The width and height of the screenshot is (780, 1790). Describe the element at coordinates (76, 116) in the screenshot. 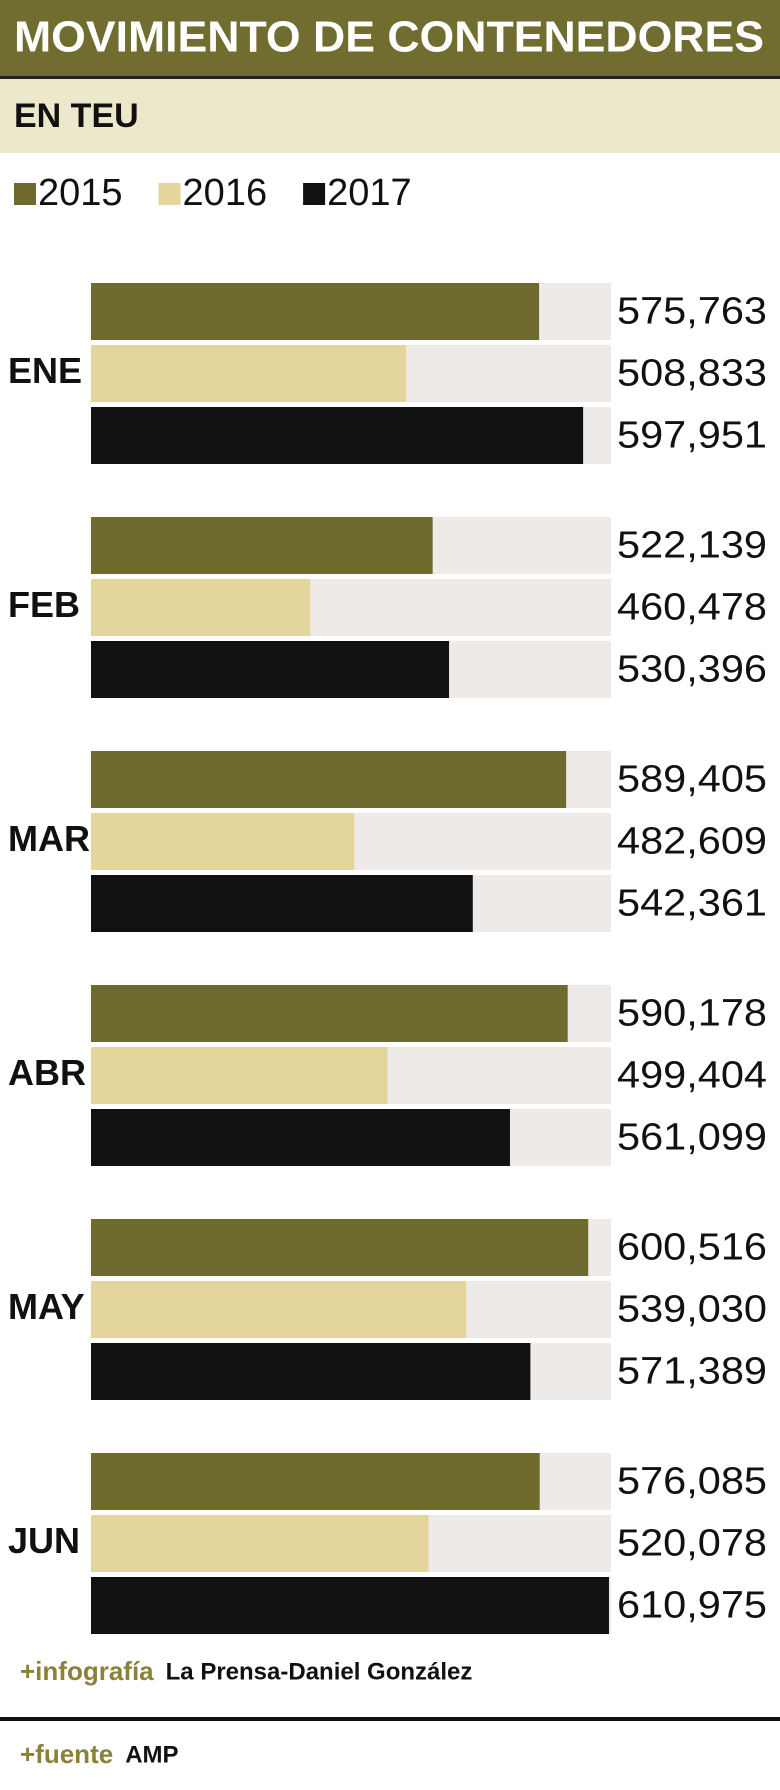

I see `chart-subtitle: EN TEU` at that location.